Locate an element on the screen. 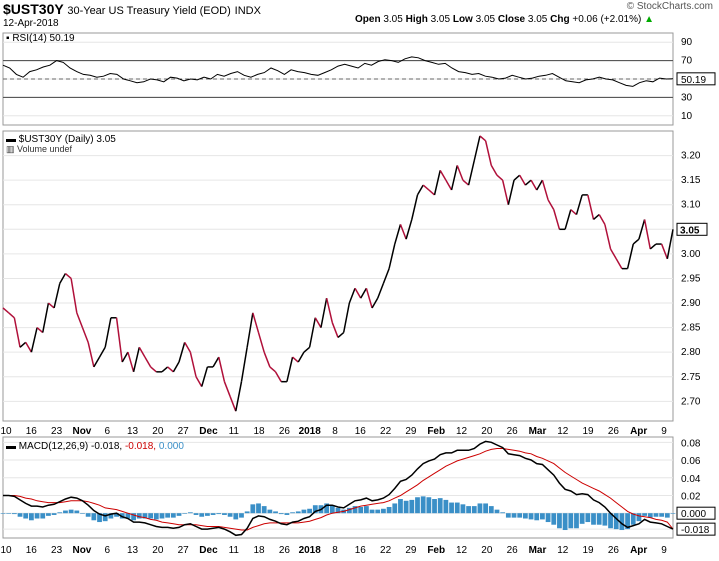  x-tick-label: Nov is located at coordinates (81, 431).